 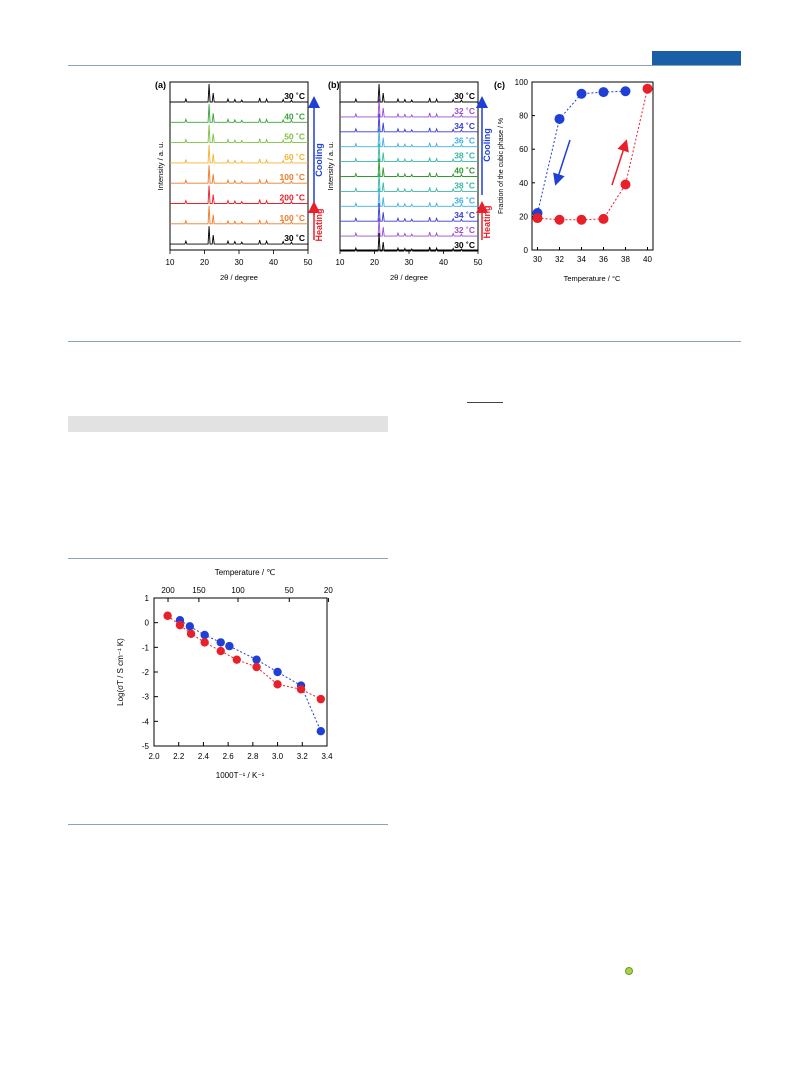 What do you see at coordinates (303, 756) in the screenshot?
I see `d-xtick-6: 3.2` at bounding box center [303, 756].